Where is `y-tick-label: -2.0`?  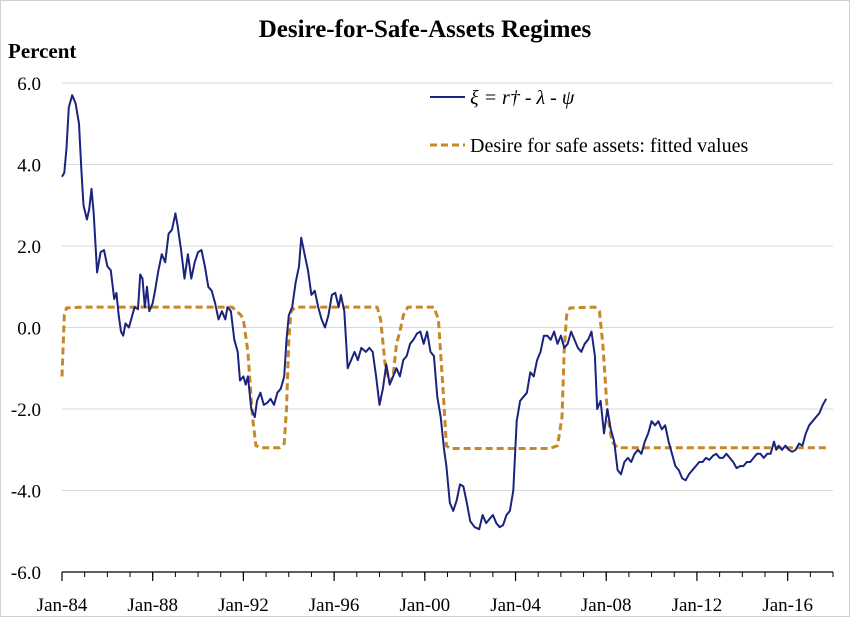
y-tick-label: -2.0 is located at coordinates (26, 410).